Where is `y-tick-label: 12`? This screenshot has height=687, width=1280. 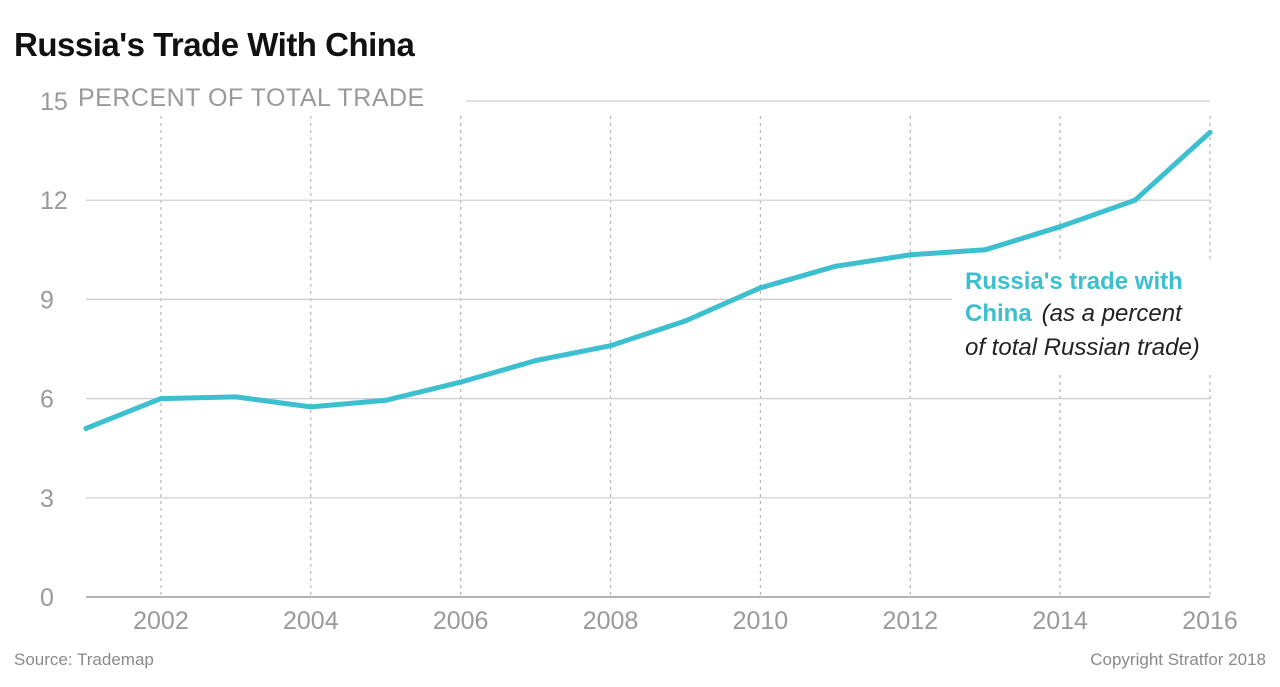
y-tick-label: 12 is located at coordinates (54, 201).